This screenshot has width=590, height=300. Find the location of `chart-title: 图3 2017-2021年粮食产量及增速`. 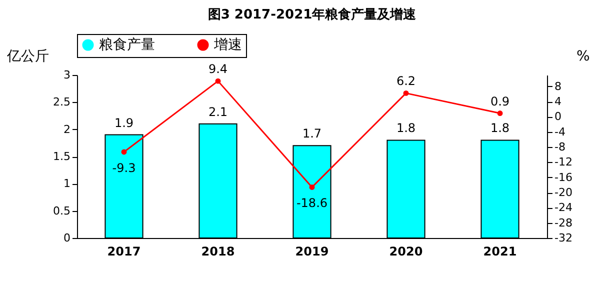

chart-title: 图3 2017-2021年粮食产量及增速 is located at coordinates (313, 14).